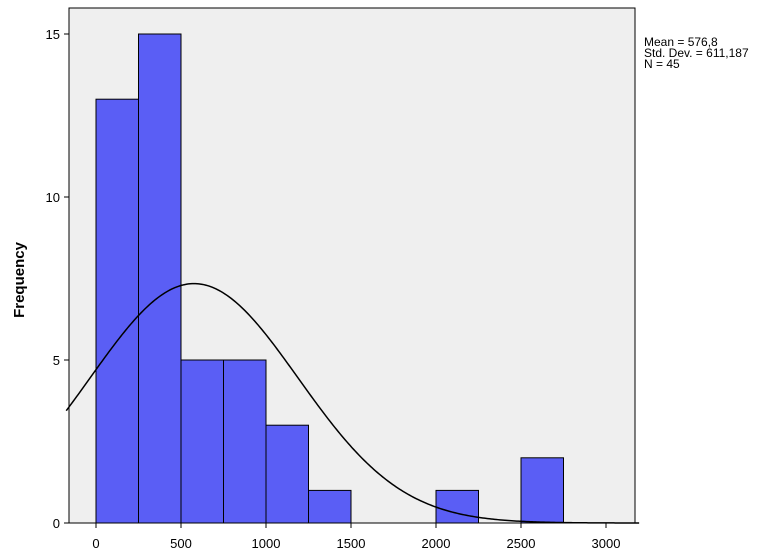  Describe the element at coordinates (521, 543) in the screenshot. I see `x-tick-label: 2500` at that location.